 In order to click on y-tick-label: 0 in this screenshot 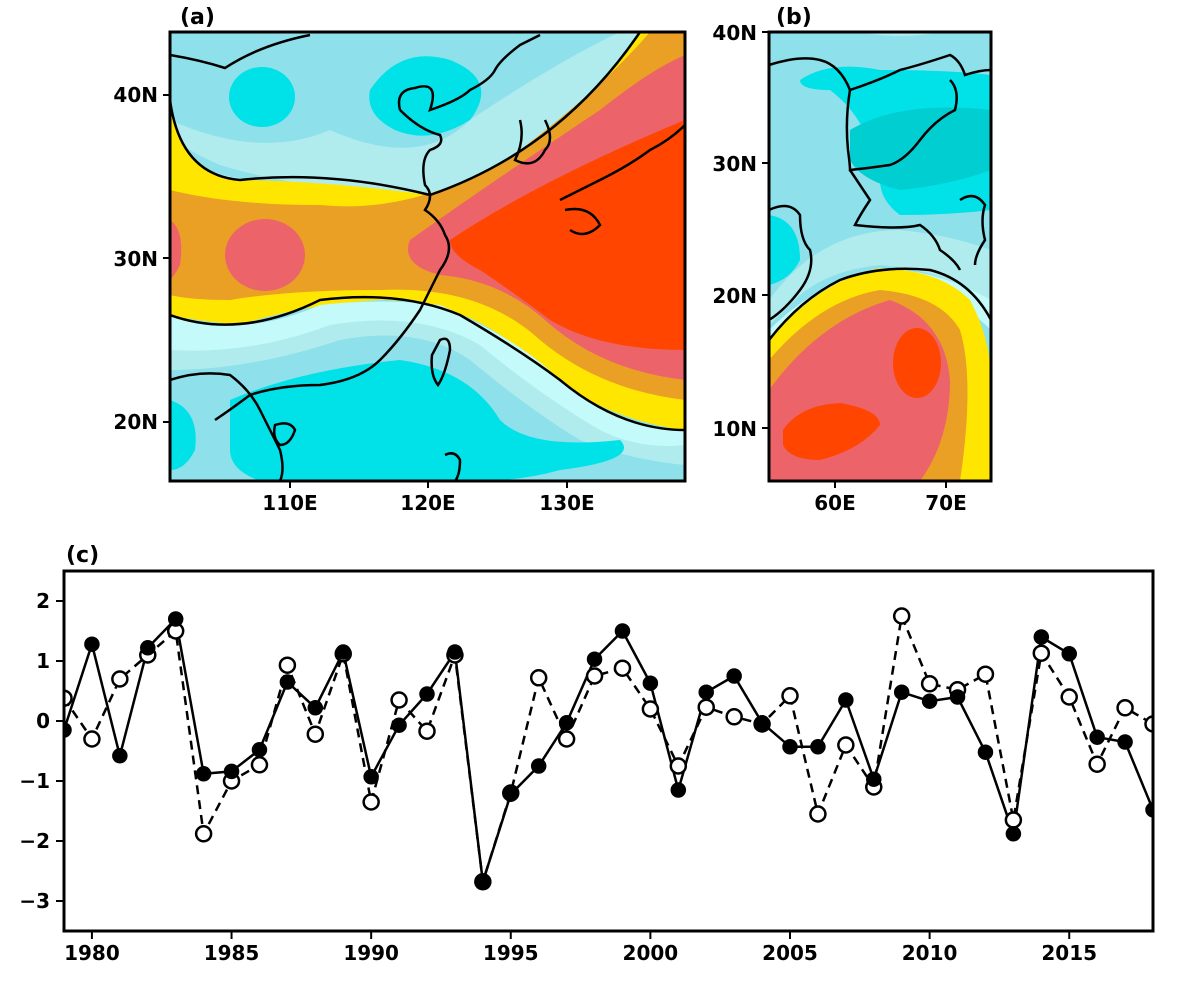, I will do `click(43, 721)`.